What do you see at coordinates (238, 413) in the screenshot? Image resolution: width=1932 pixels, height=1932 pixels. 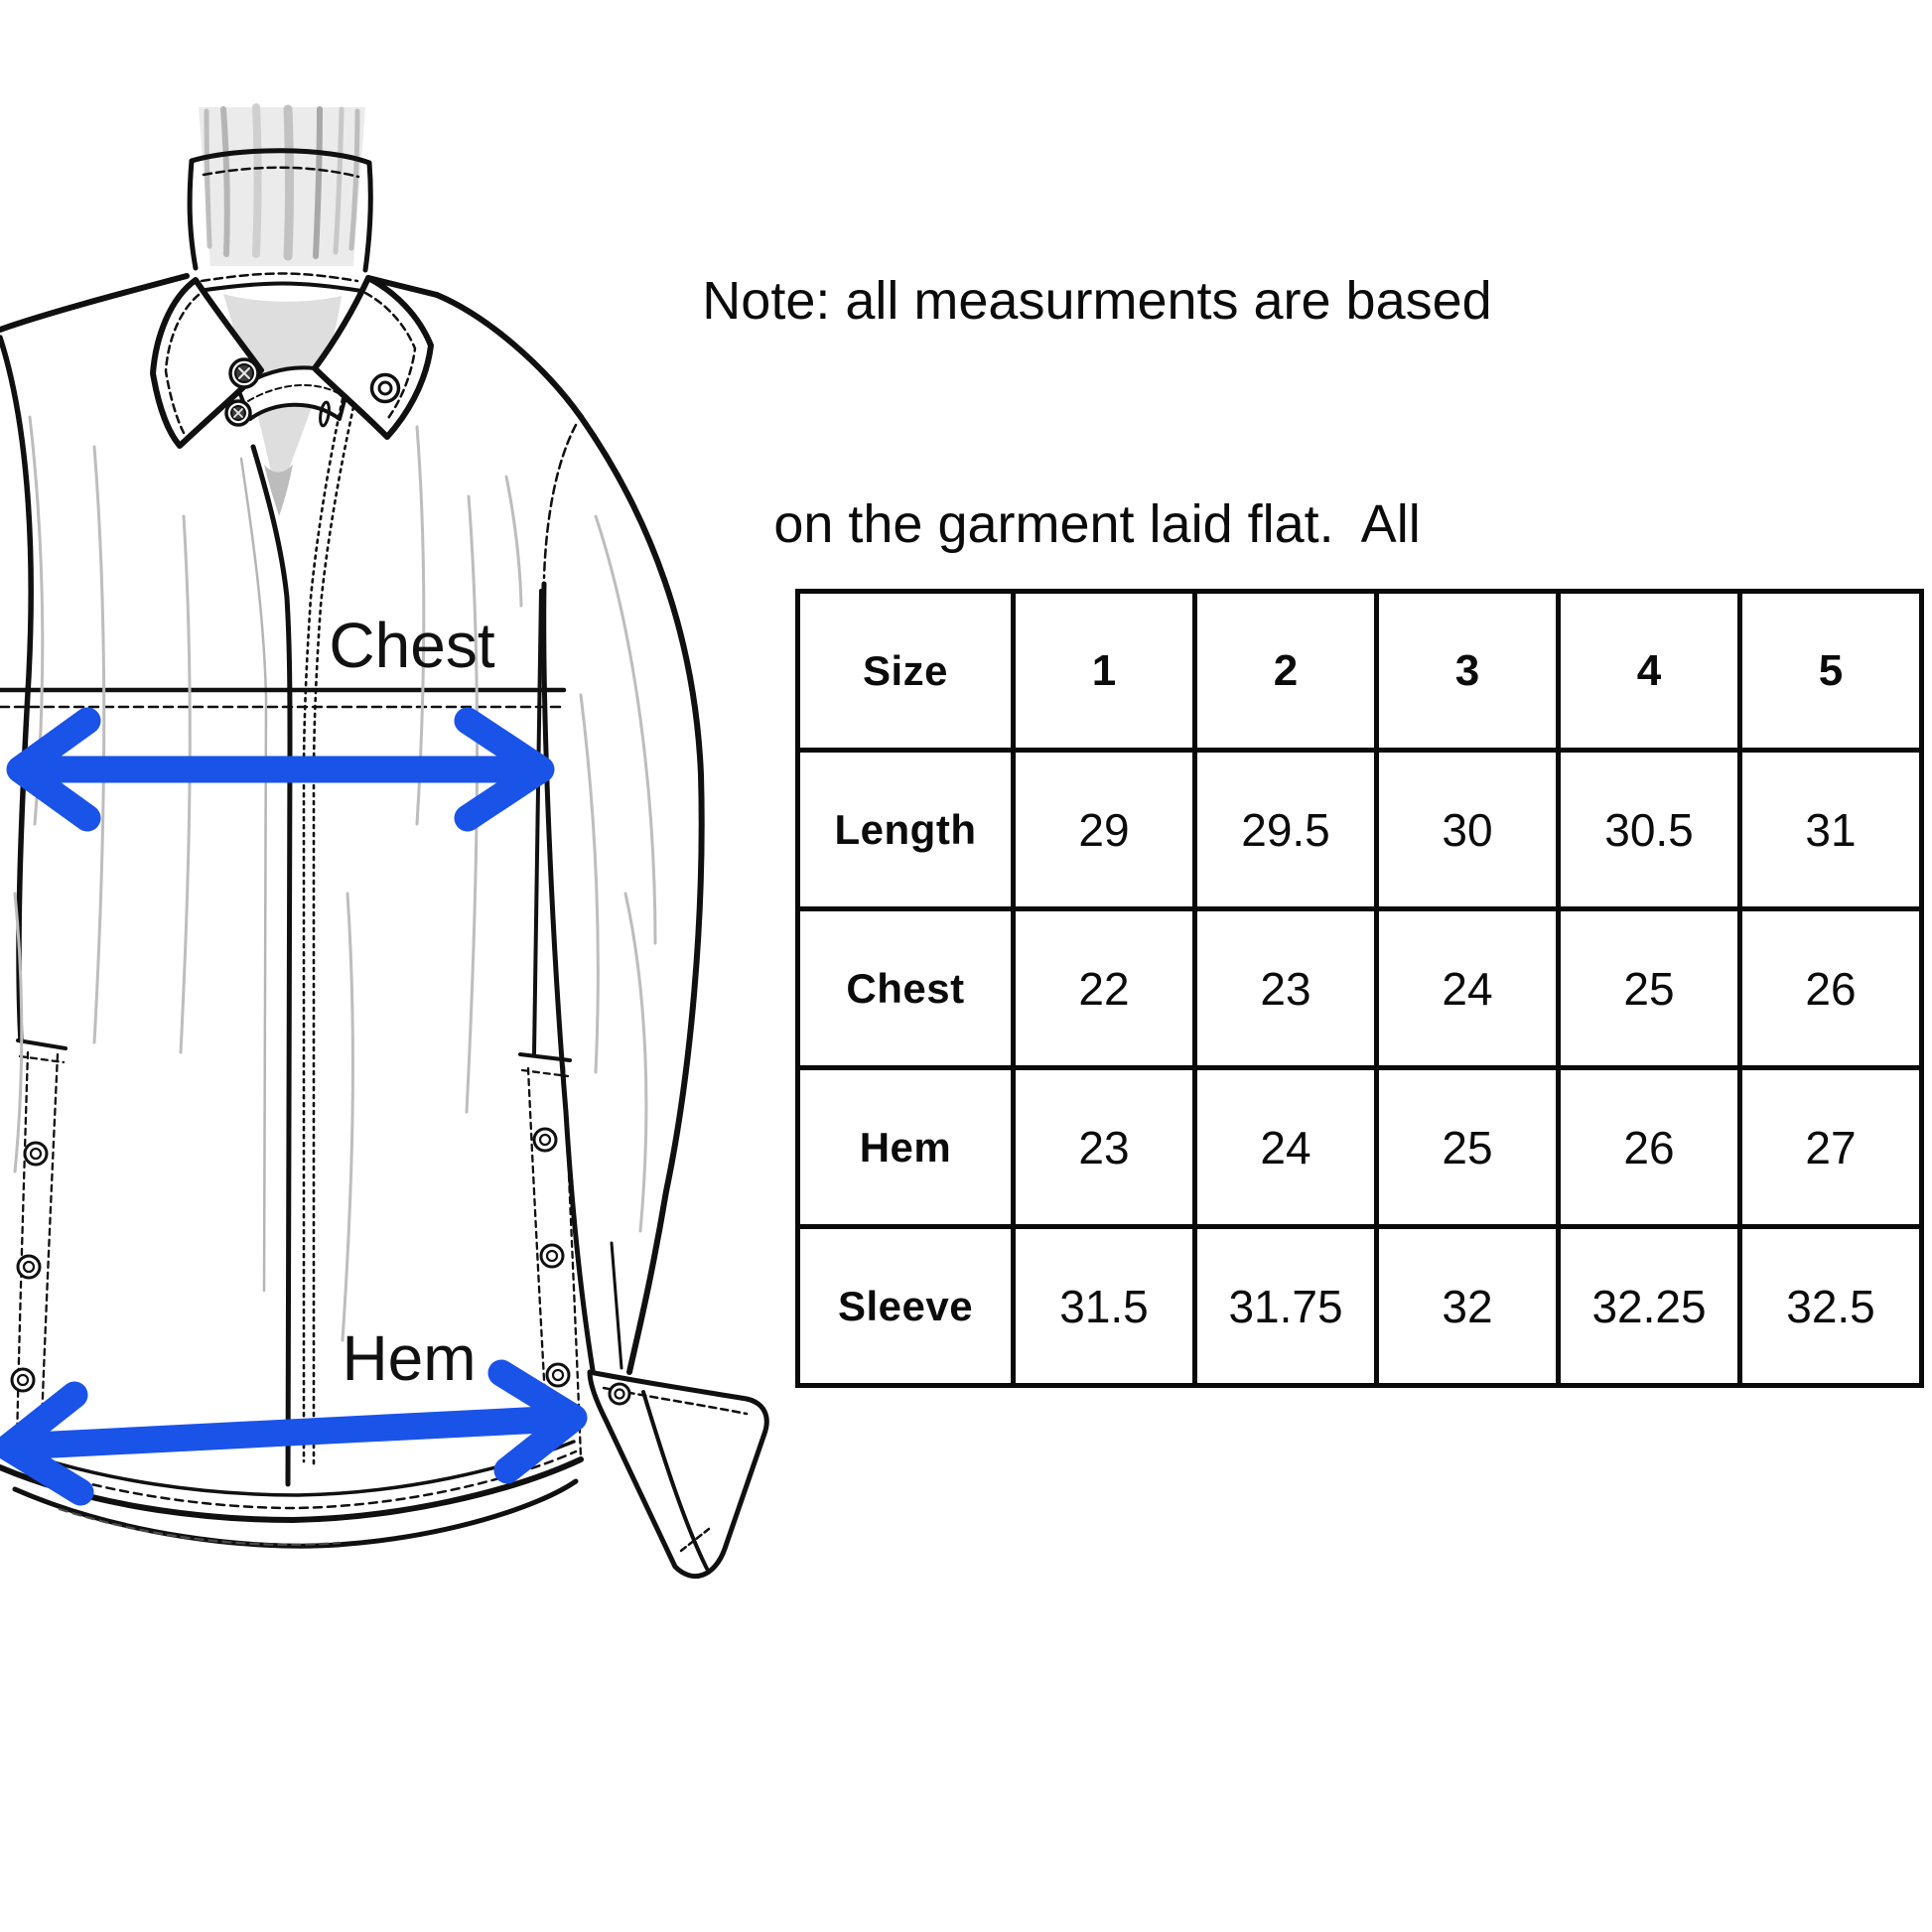 I see `placket-button-icon` at bounding box center [238, 413].